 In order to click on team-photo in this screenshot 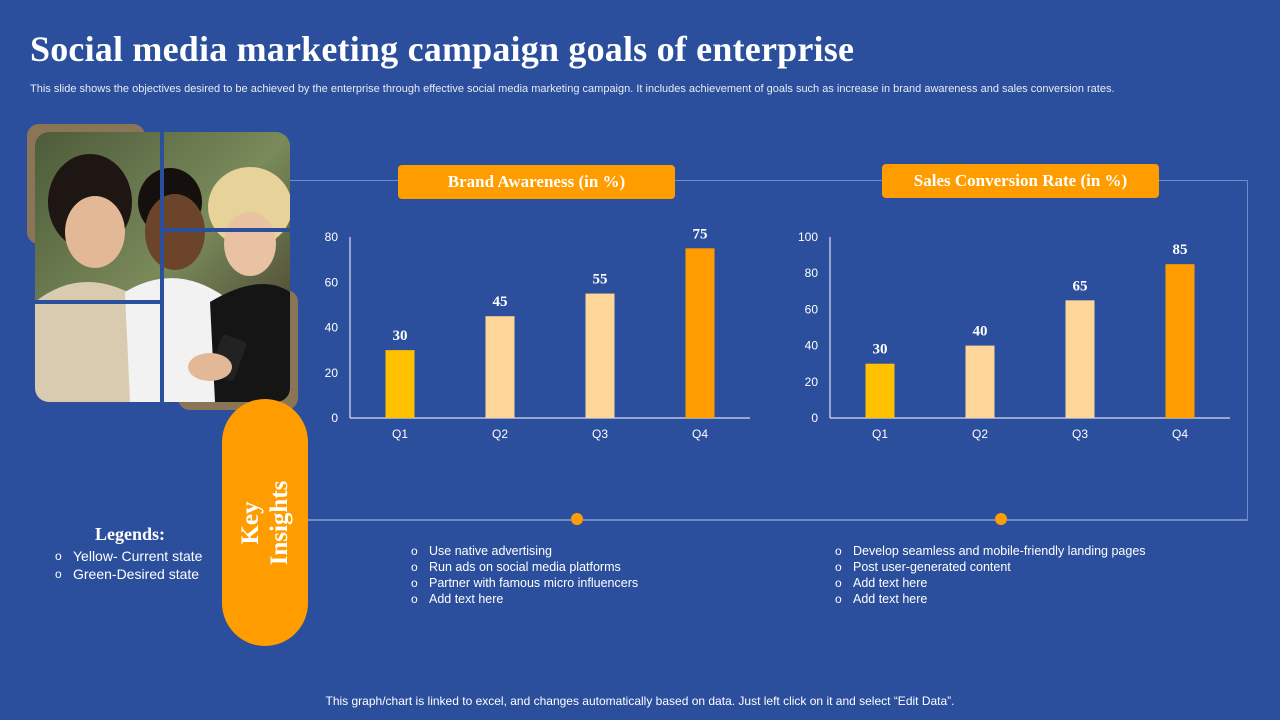, I will do `click(162, 267)`.